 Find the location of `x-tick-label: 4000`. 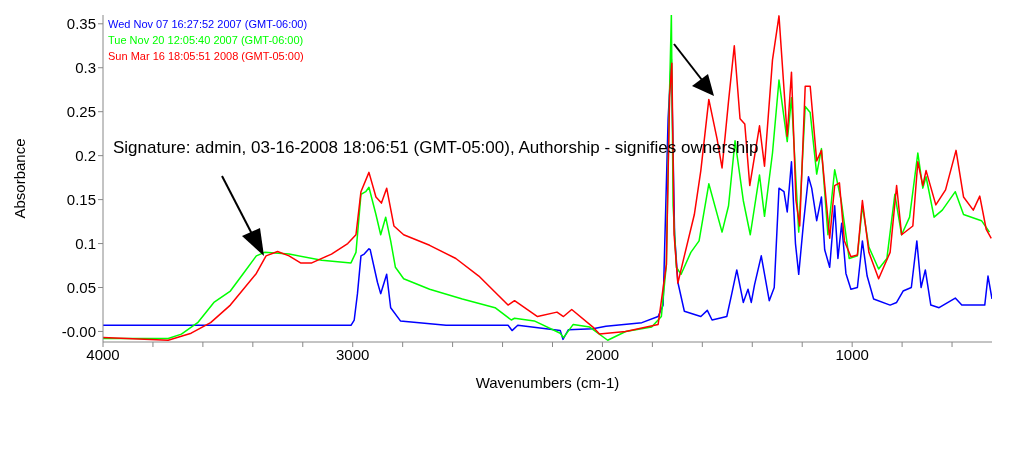

x-tick-label: 4000 is located at coordinates (103, 354).